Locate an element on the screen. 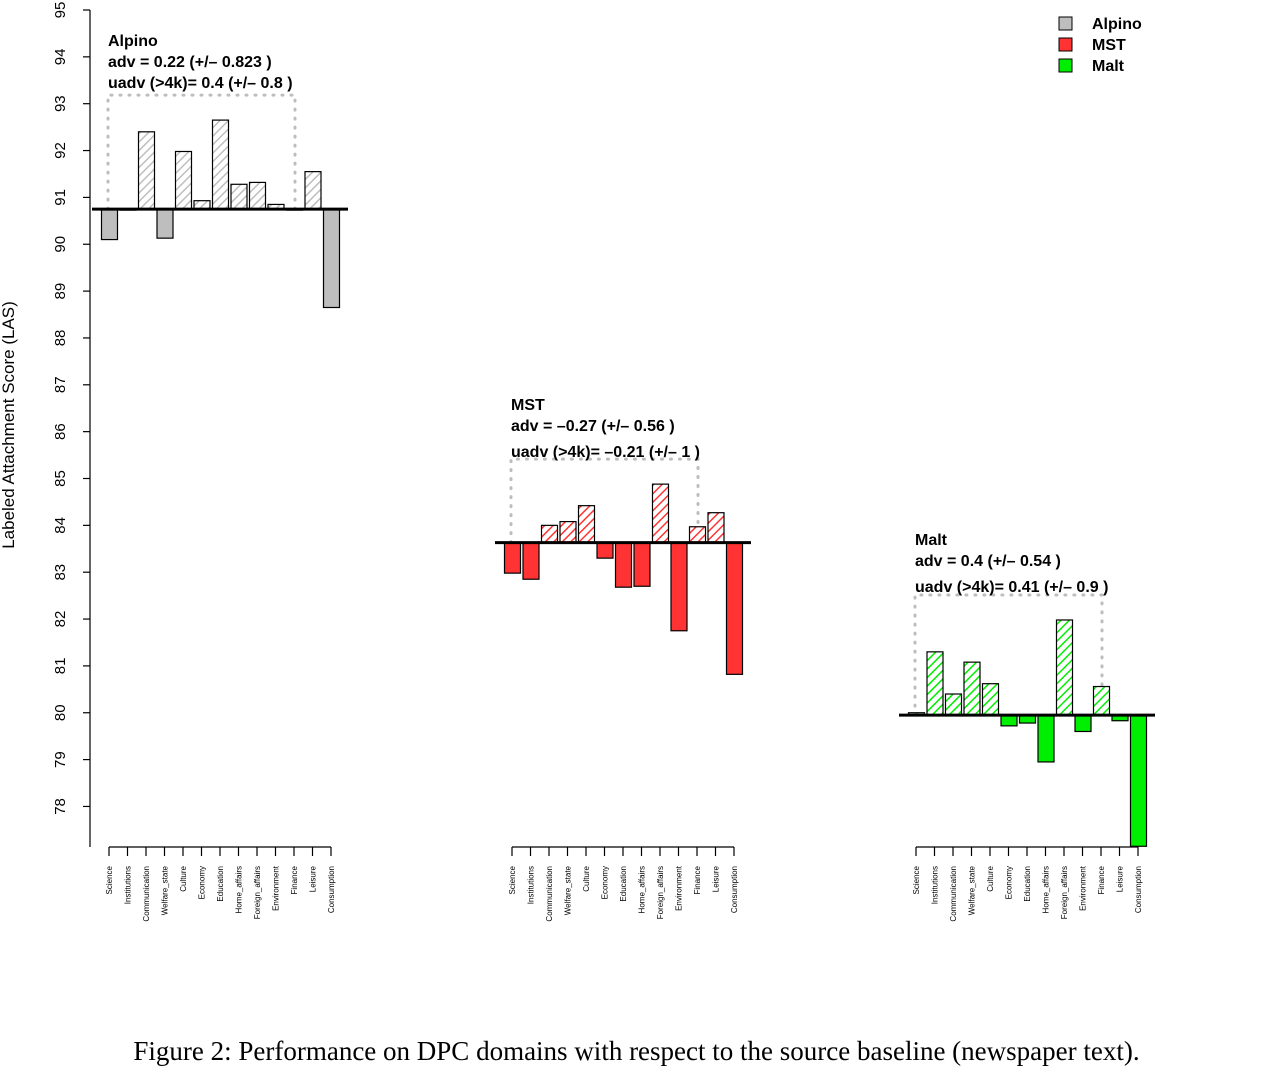 Image resolution: width=1273 pixels, height=1067 pixels. annotation-title: MST is located at coordinates (528, 405).